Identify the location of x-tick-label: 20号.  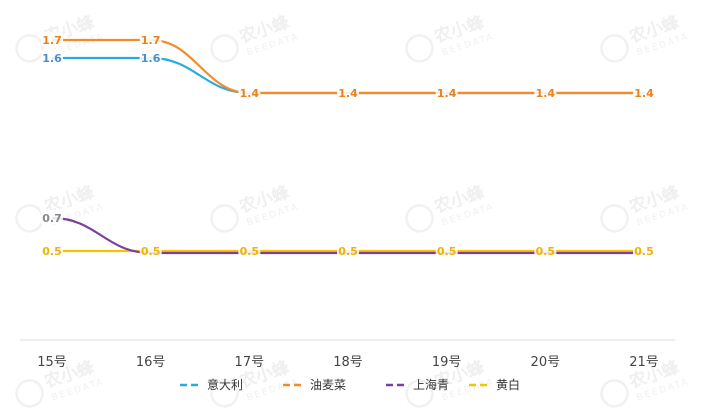
(546, 362).